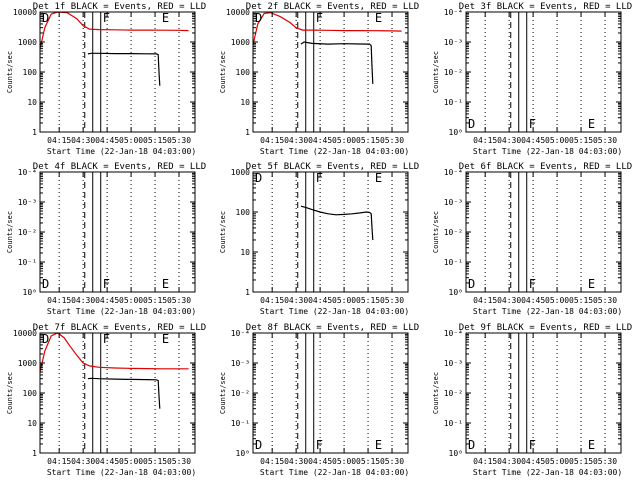  What do you see at coordinates (456, 292) in the screenshot?
I see `y-tick-label: 10⁰` at bounding box center [456, 292].